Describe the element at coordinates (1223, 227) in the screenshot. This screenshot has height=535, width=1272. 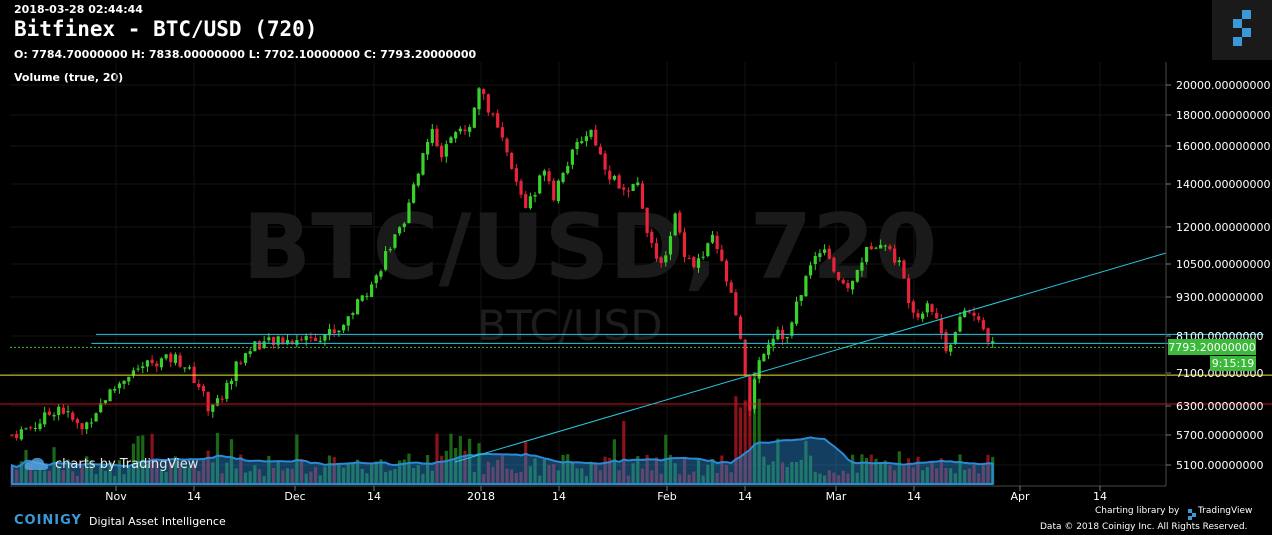
I see `price-tick-label: 12000.00000000` at that location.